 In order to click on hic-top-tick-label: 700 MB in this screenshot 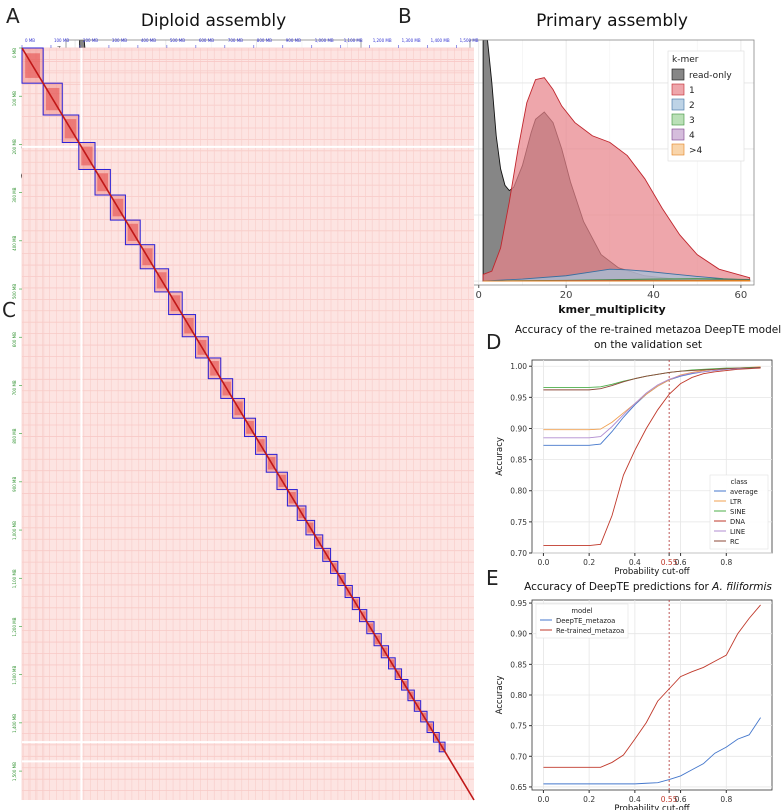, I will do `click(235, 40)`.